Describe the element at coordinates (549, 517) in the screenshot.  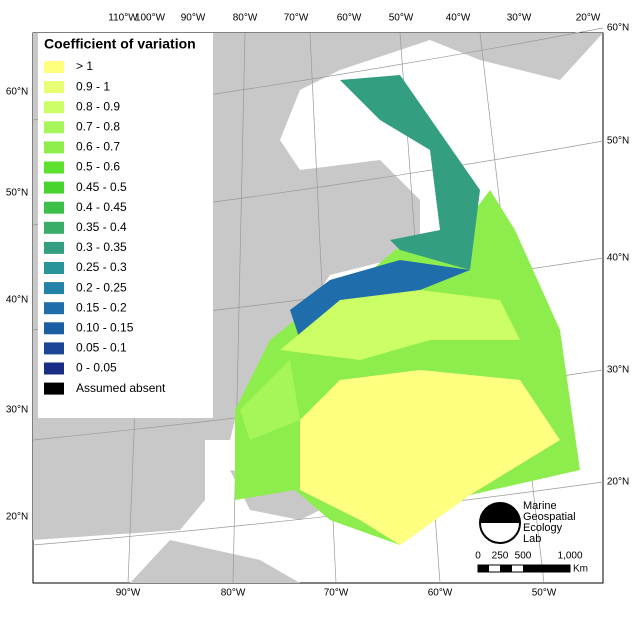
I see `logo-text: Geospatial` at that location.